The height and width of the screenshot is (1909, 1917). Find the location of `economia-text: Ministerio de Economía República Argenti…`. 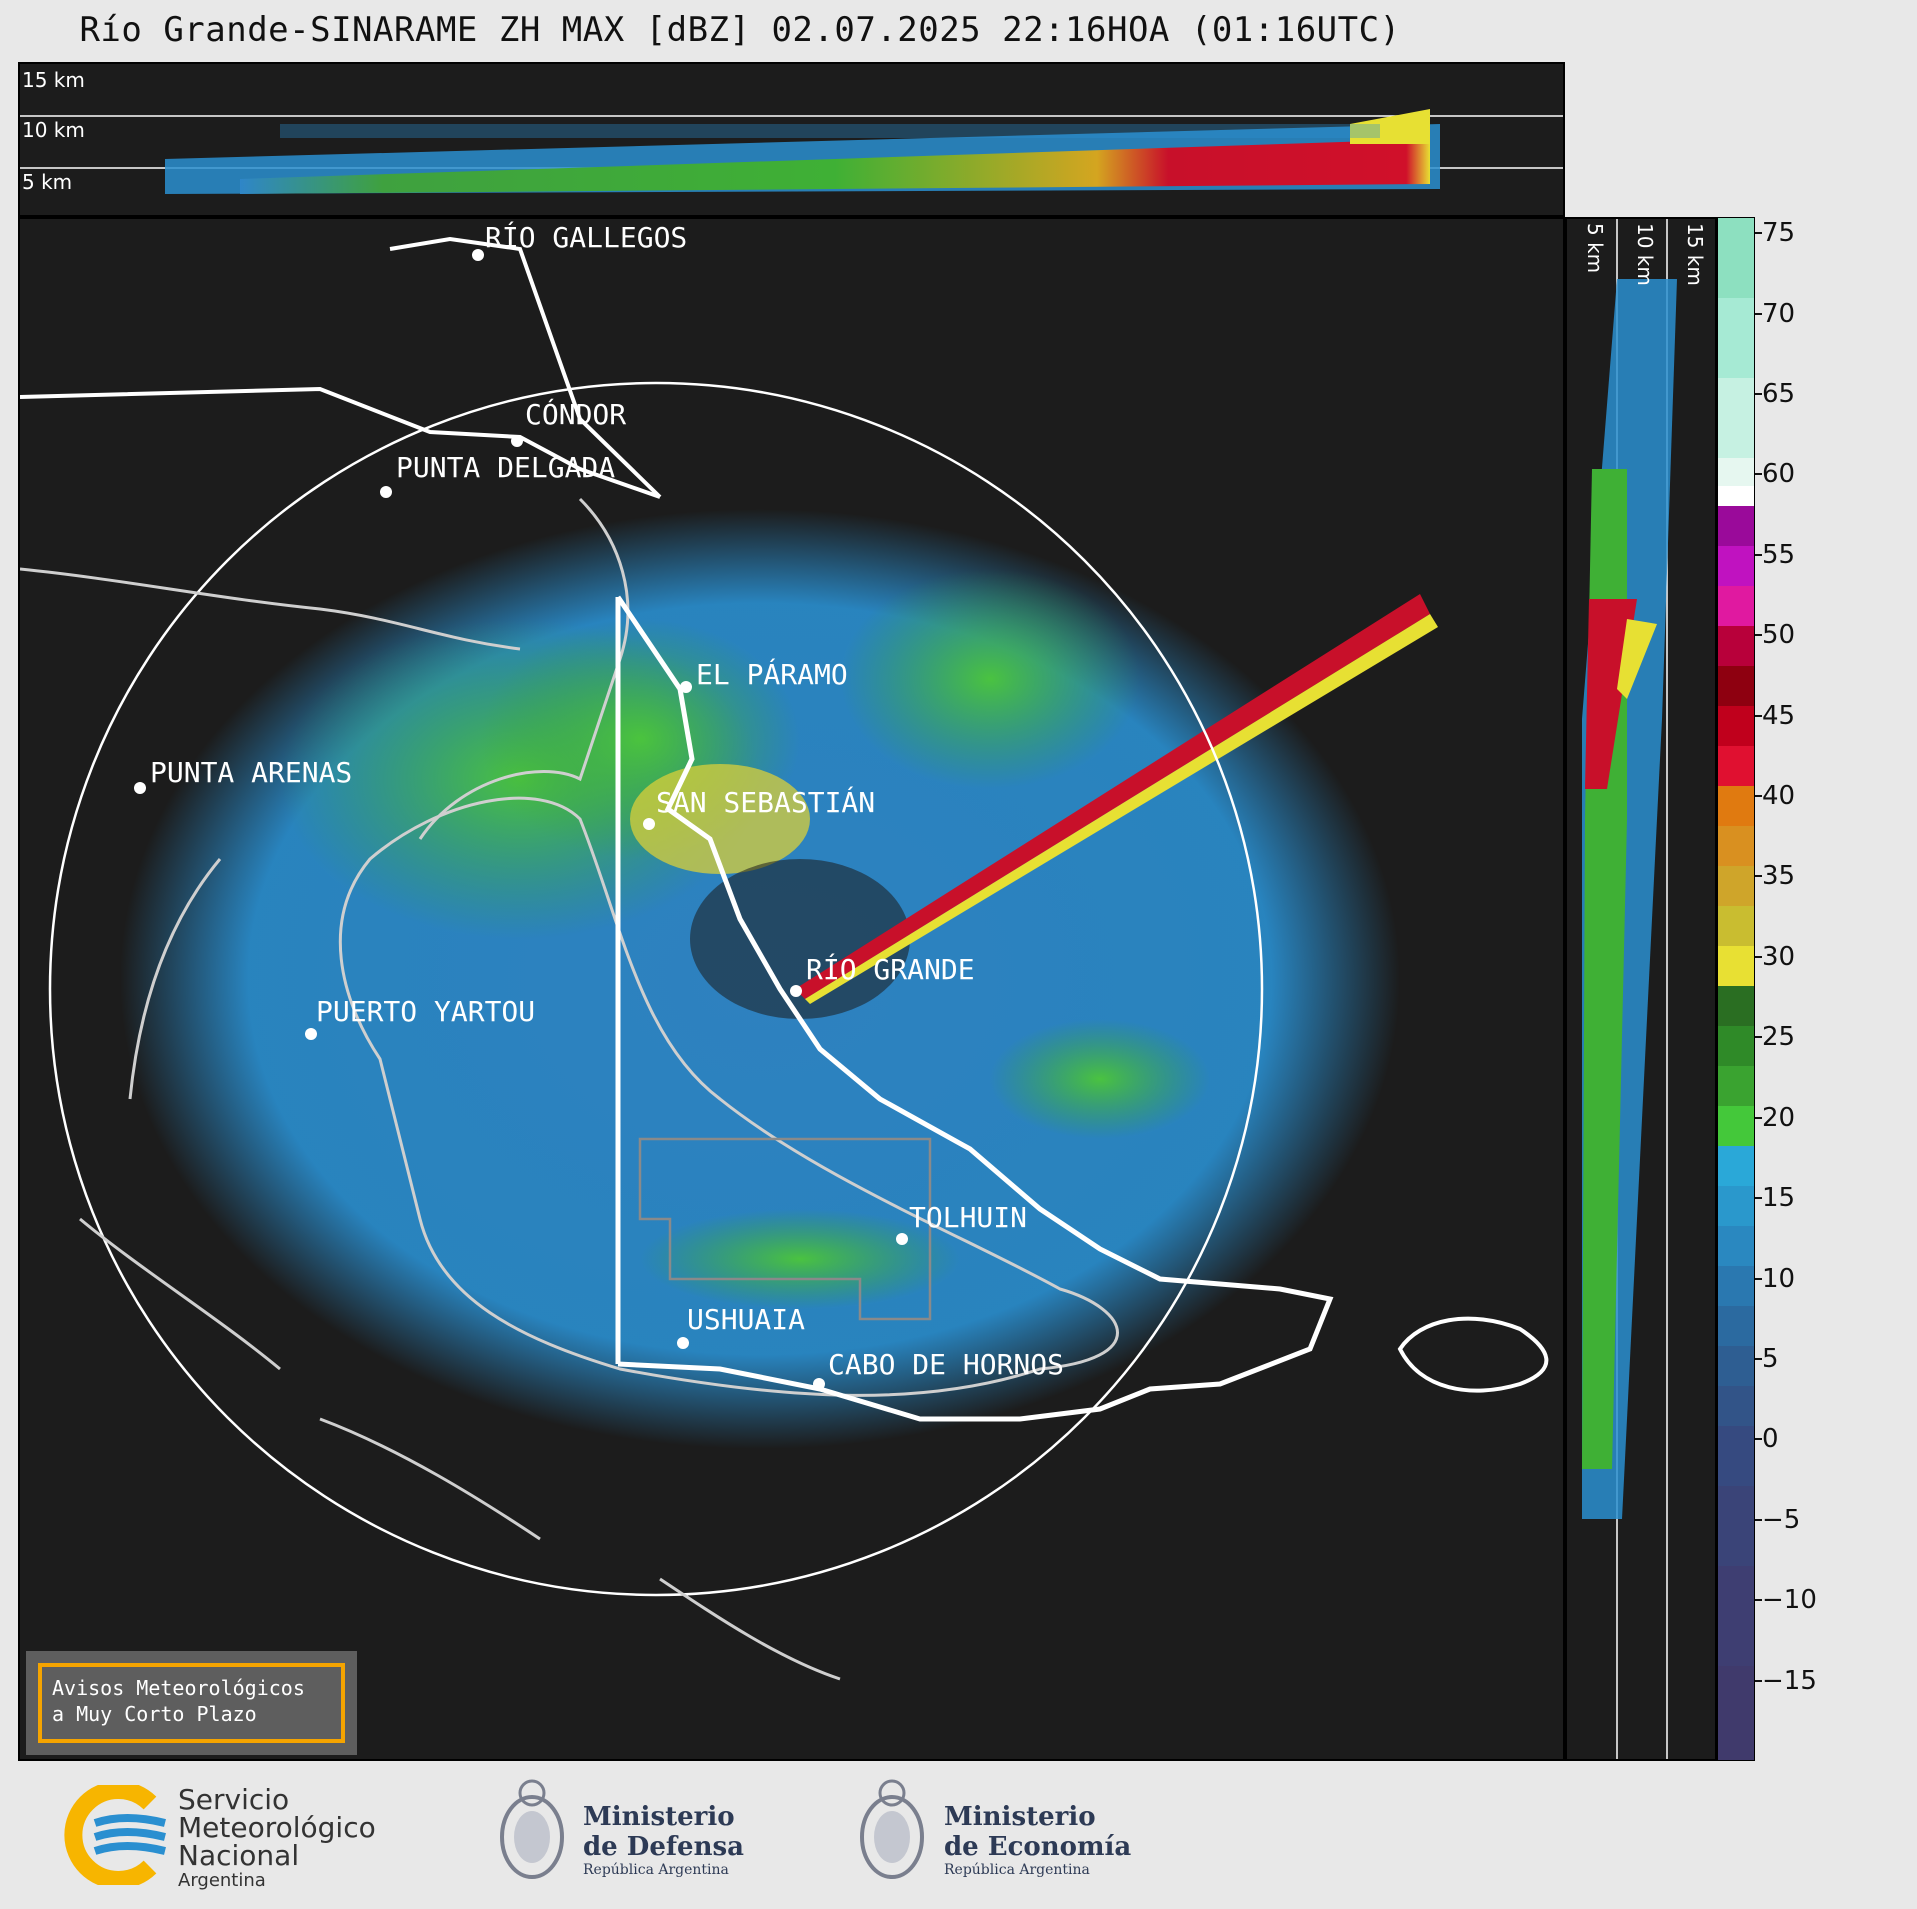

economia-text: Ministerio de Economía República Argenti… is located at coordinates (1037, 1840).